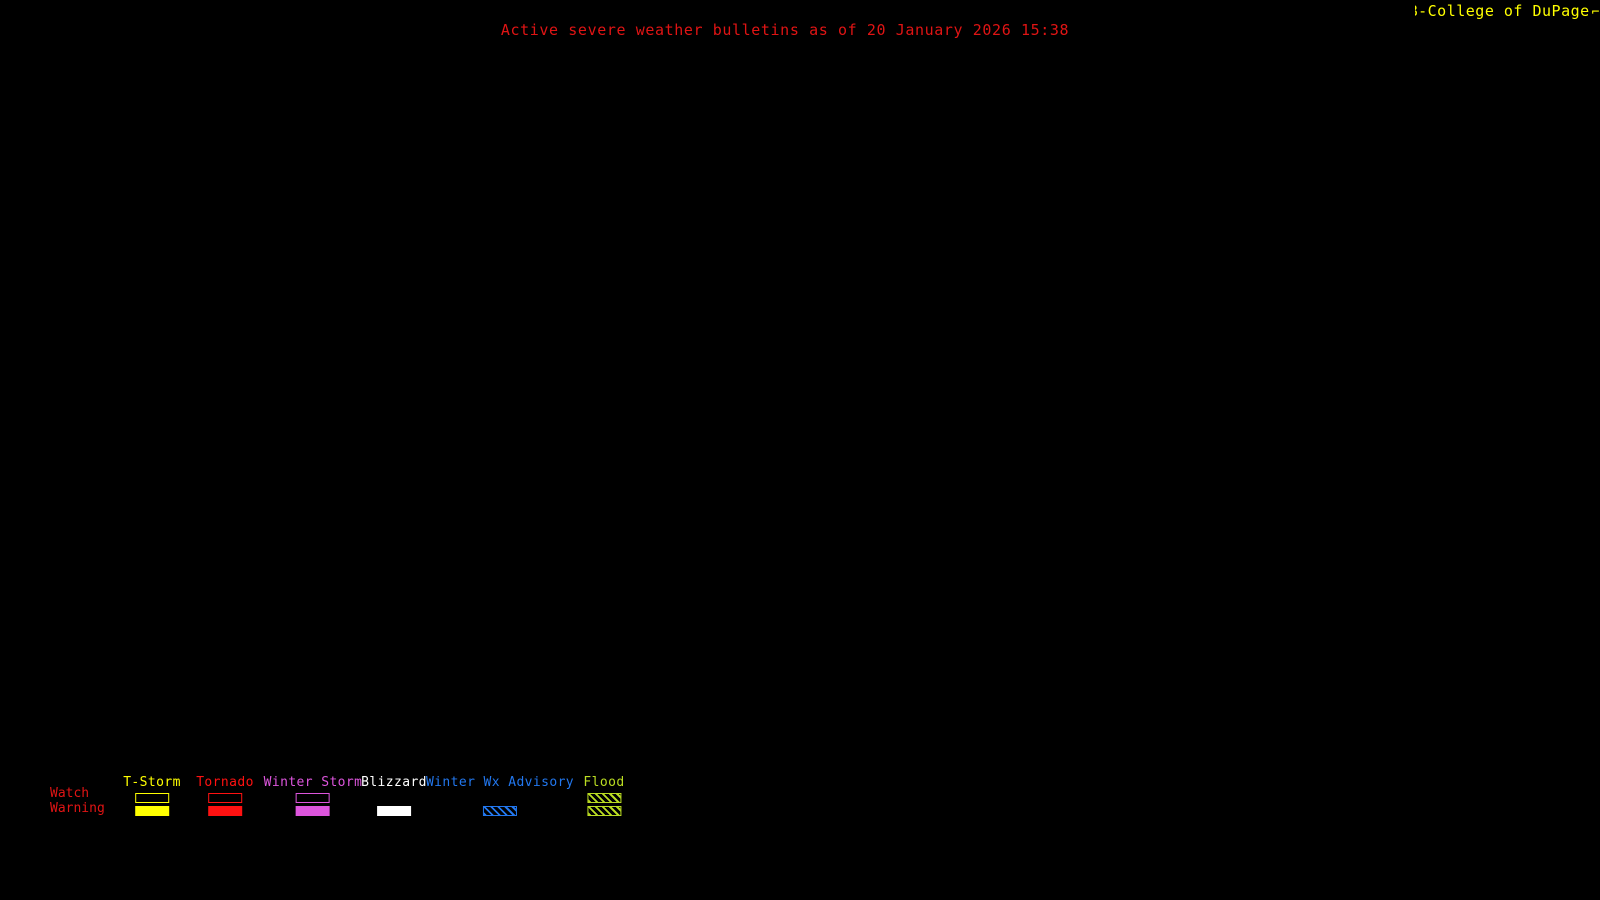 This screenshot has height=900, width=1600. I want to click on legend-row-label-watch: Watch, so click(70, 793).